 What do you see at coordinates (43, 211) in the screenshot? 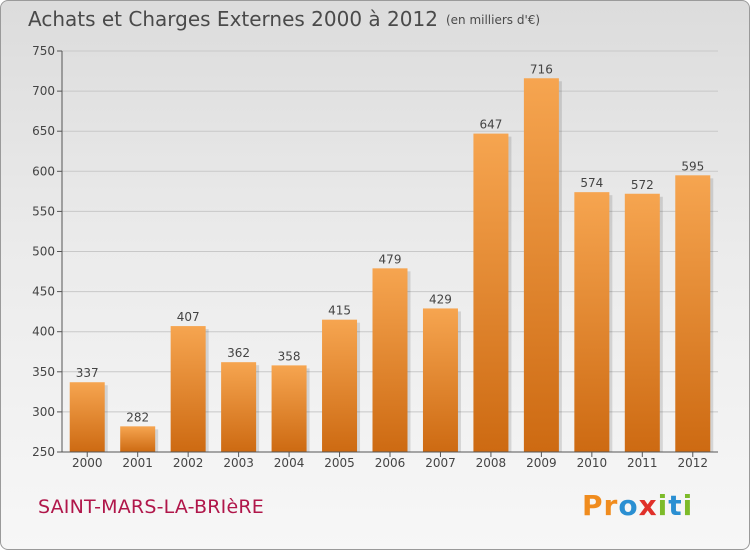
I see `y-tick-label: 550` at bounding box center [43, 211].